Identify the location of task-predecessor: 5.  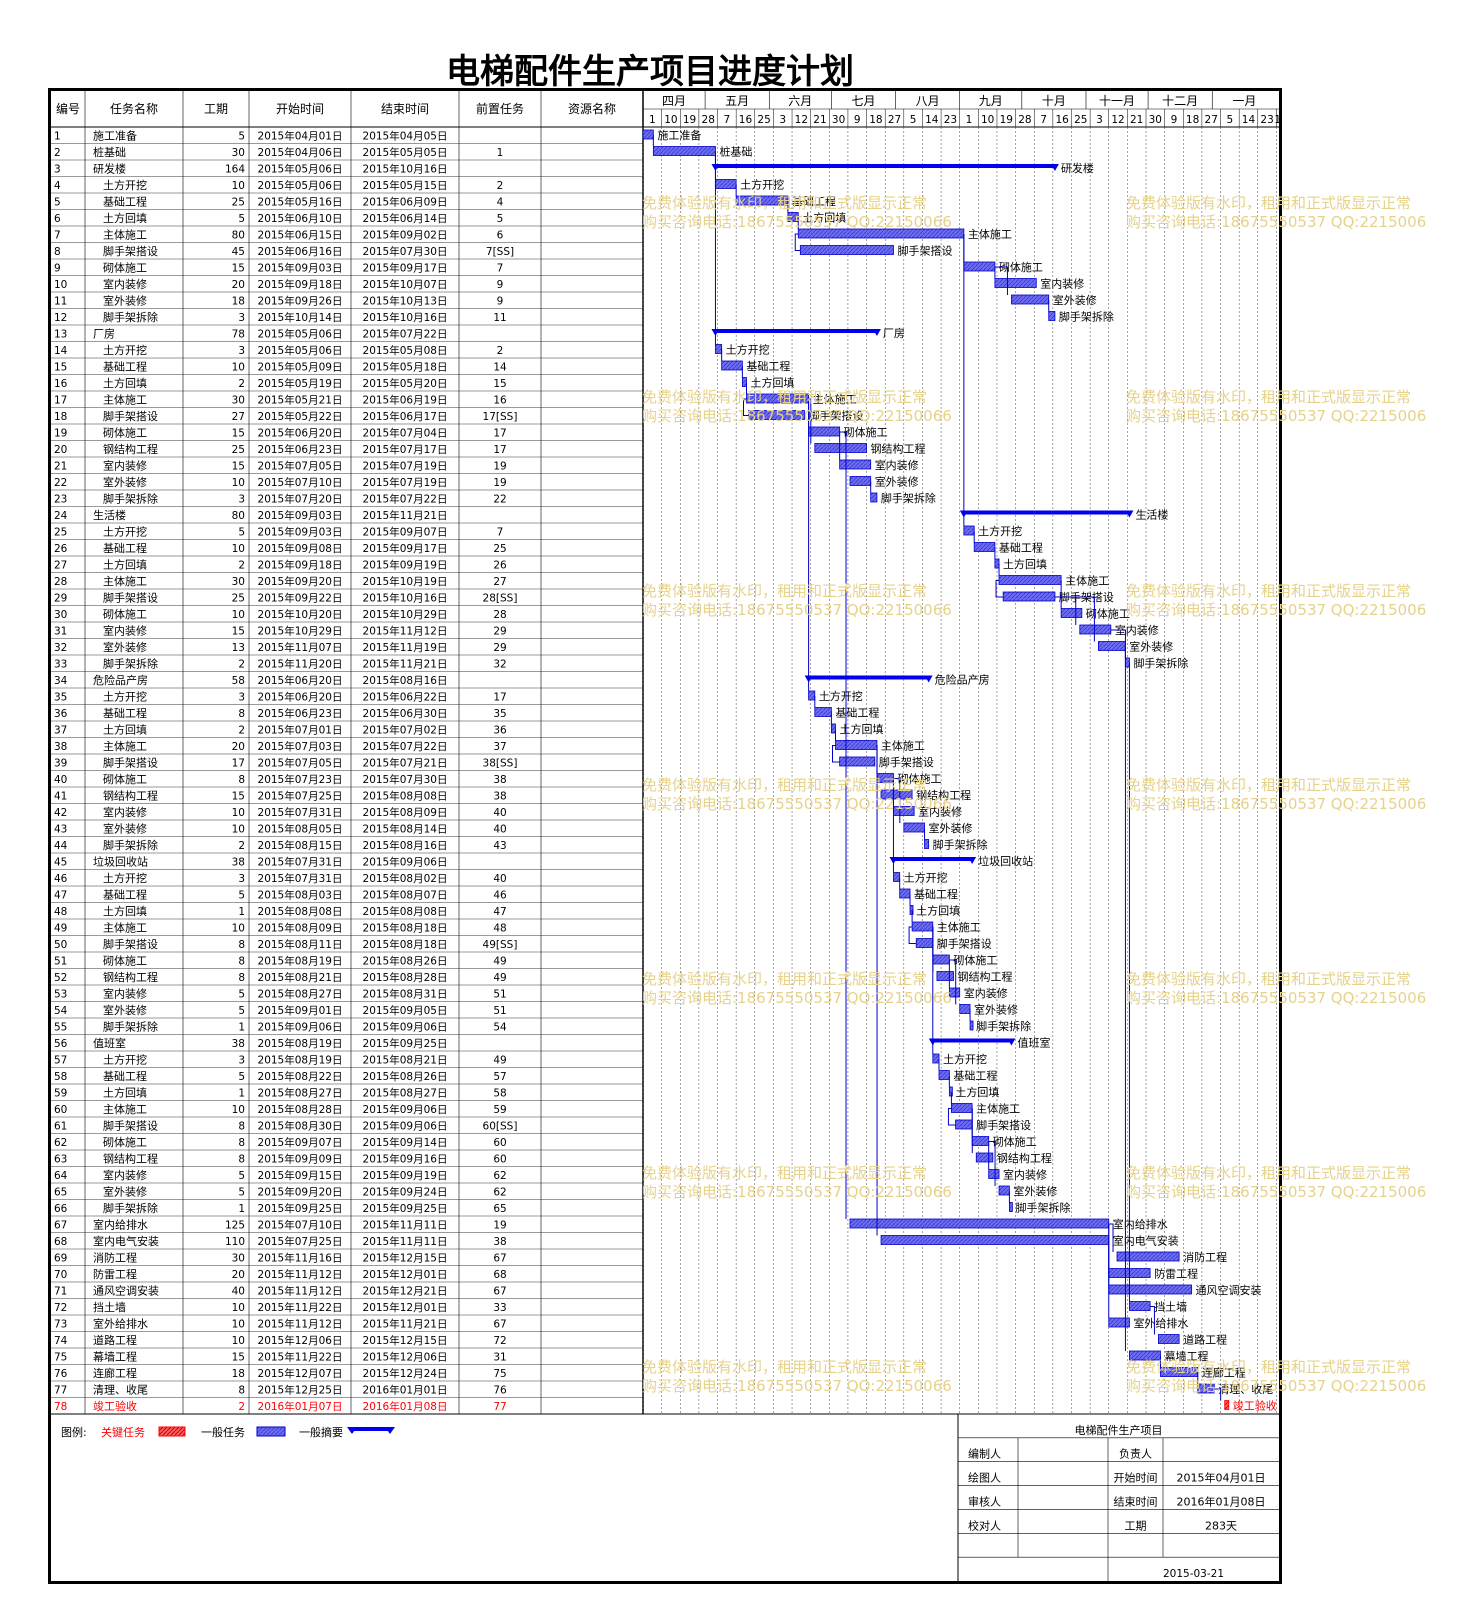
(500, 219).